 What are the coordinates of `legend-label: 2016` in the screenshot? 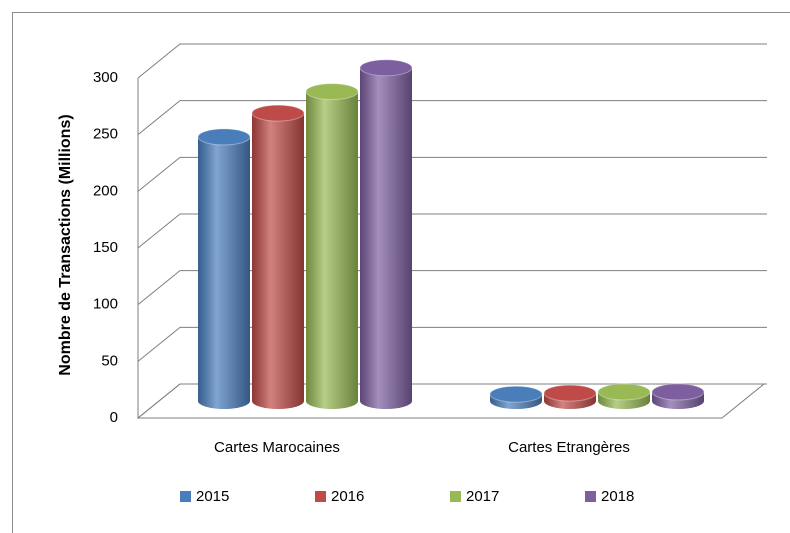 It's located at (347, 496).